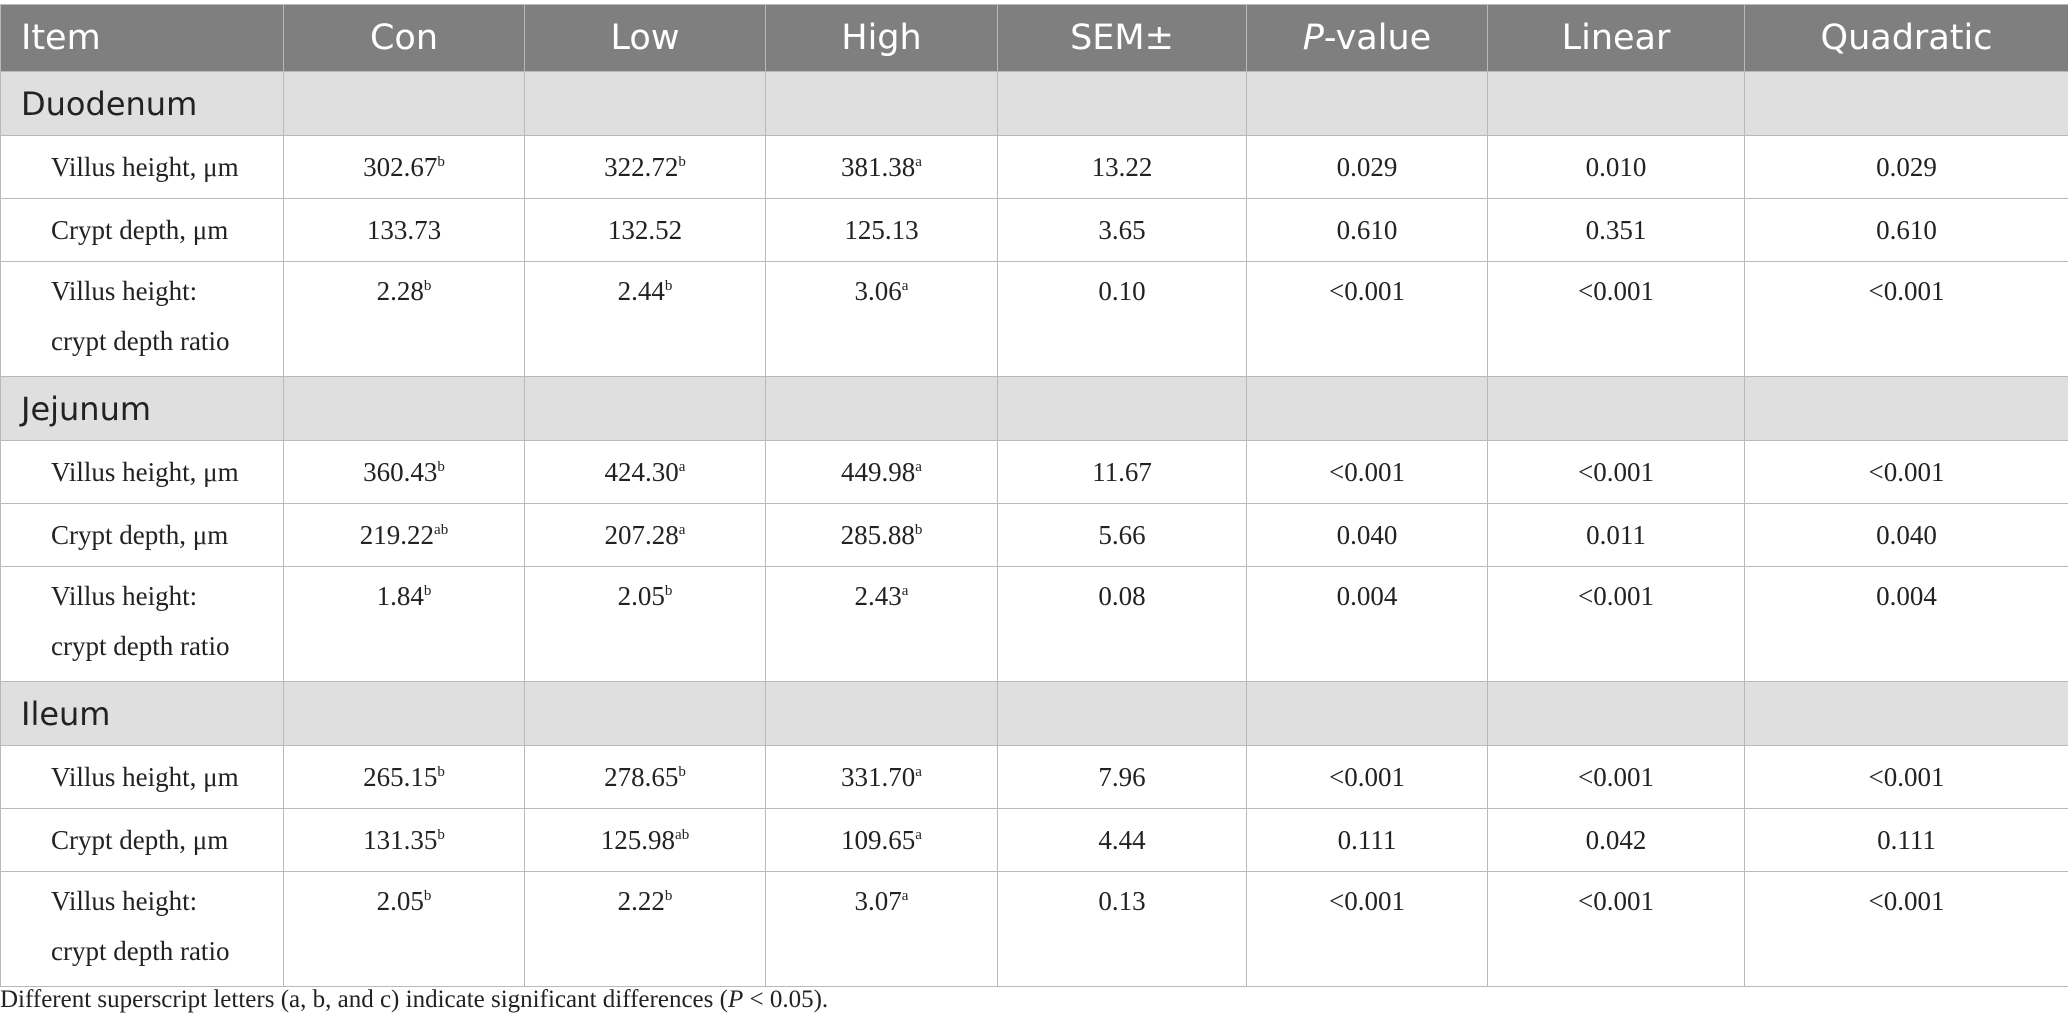  What do you see at coordinates (905, 591) in the screenshot?
I see `high-superscript: a` at bounding box center [905, 591].